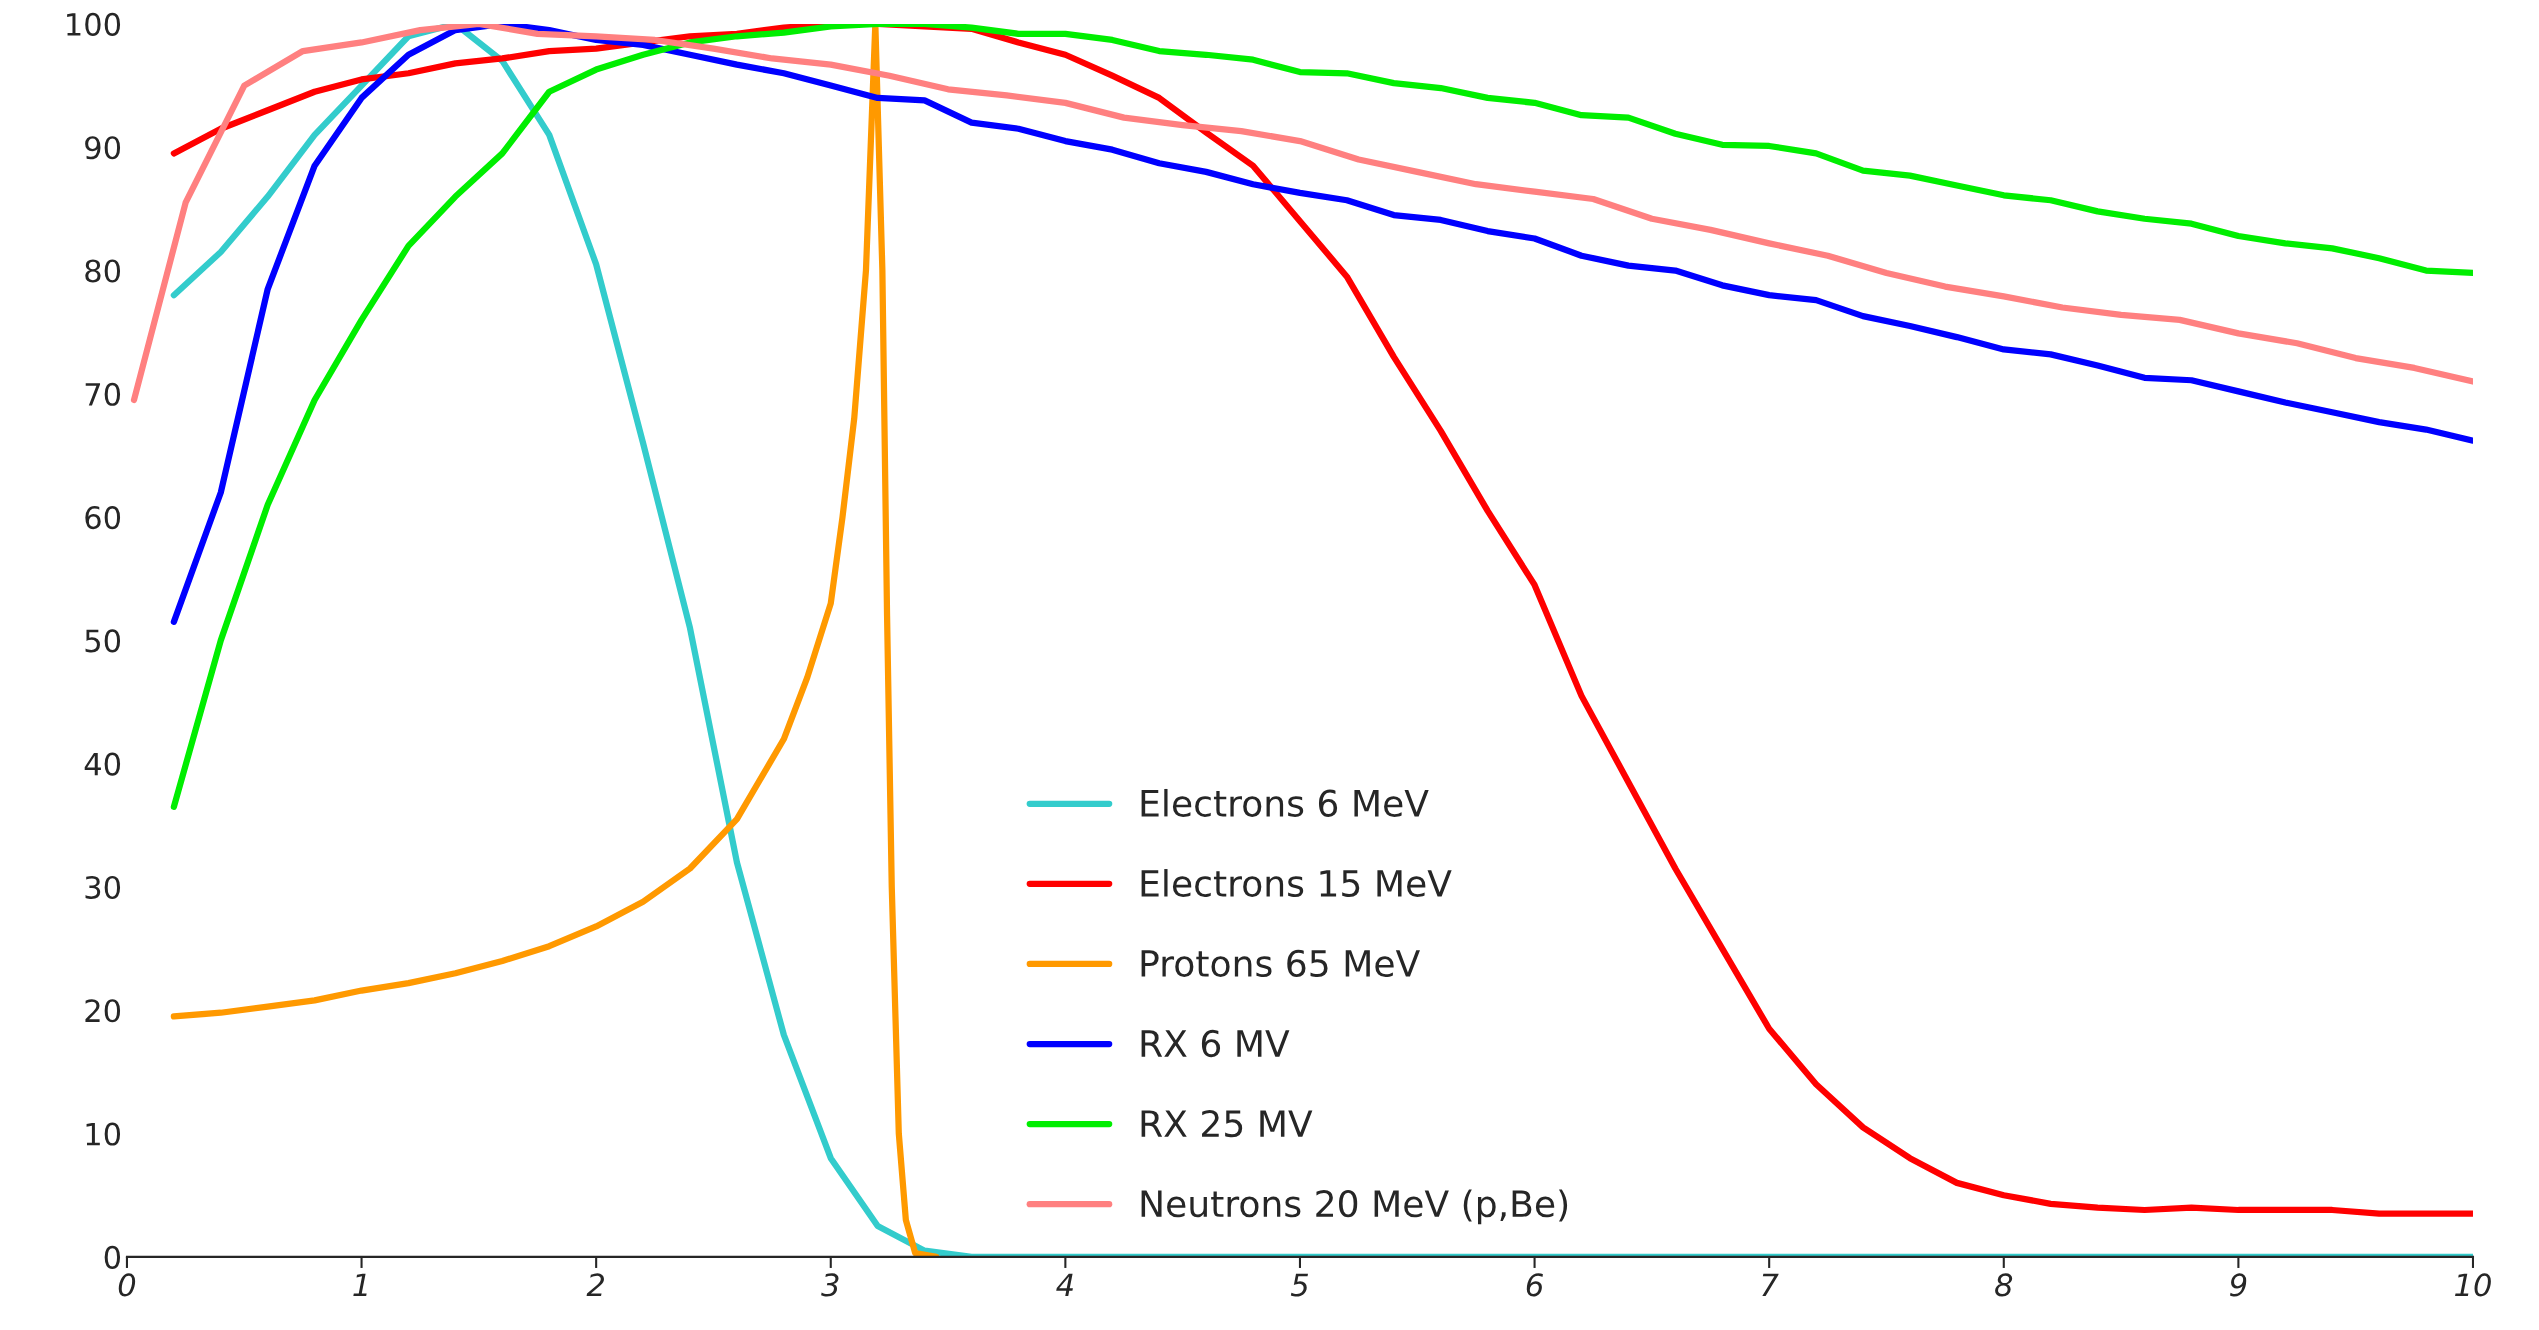 The height and width of the screenshot is (1330, 2539). I want to click on y-tick-label: 30, so click(103, 887).